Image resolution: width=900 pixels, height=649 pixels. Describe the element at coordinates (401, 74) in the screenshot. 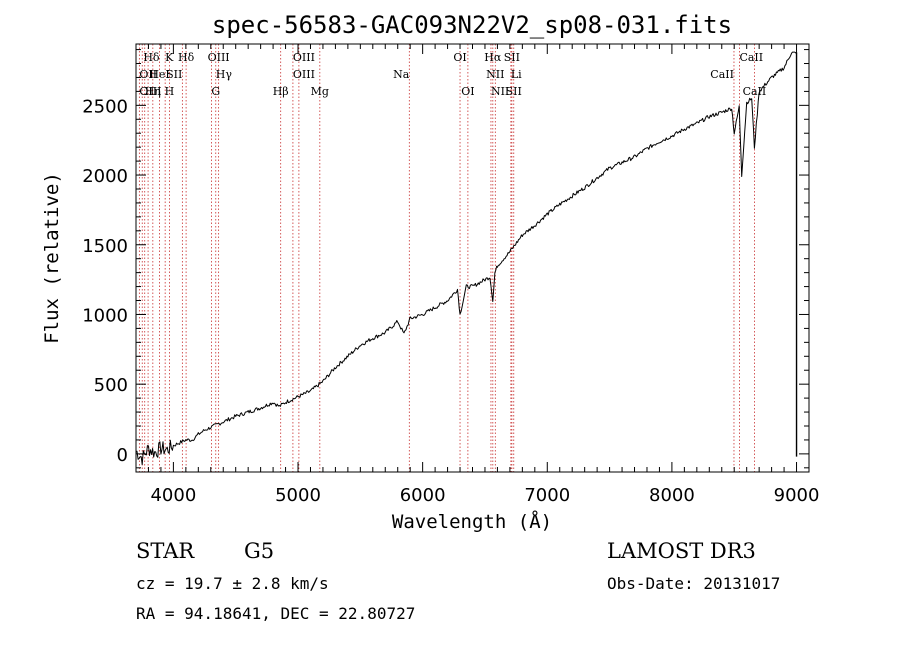

I see `spectral-line-label: Na` at that location.